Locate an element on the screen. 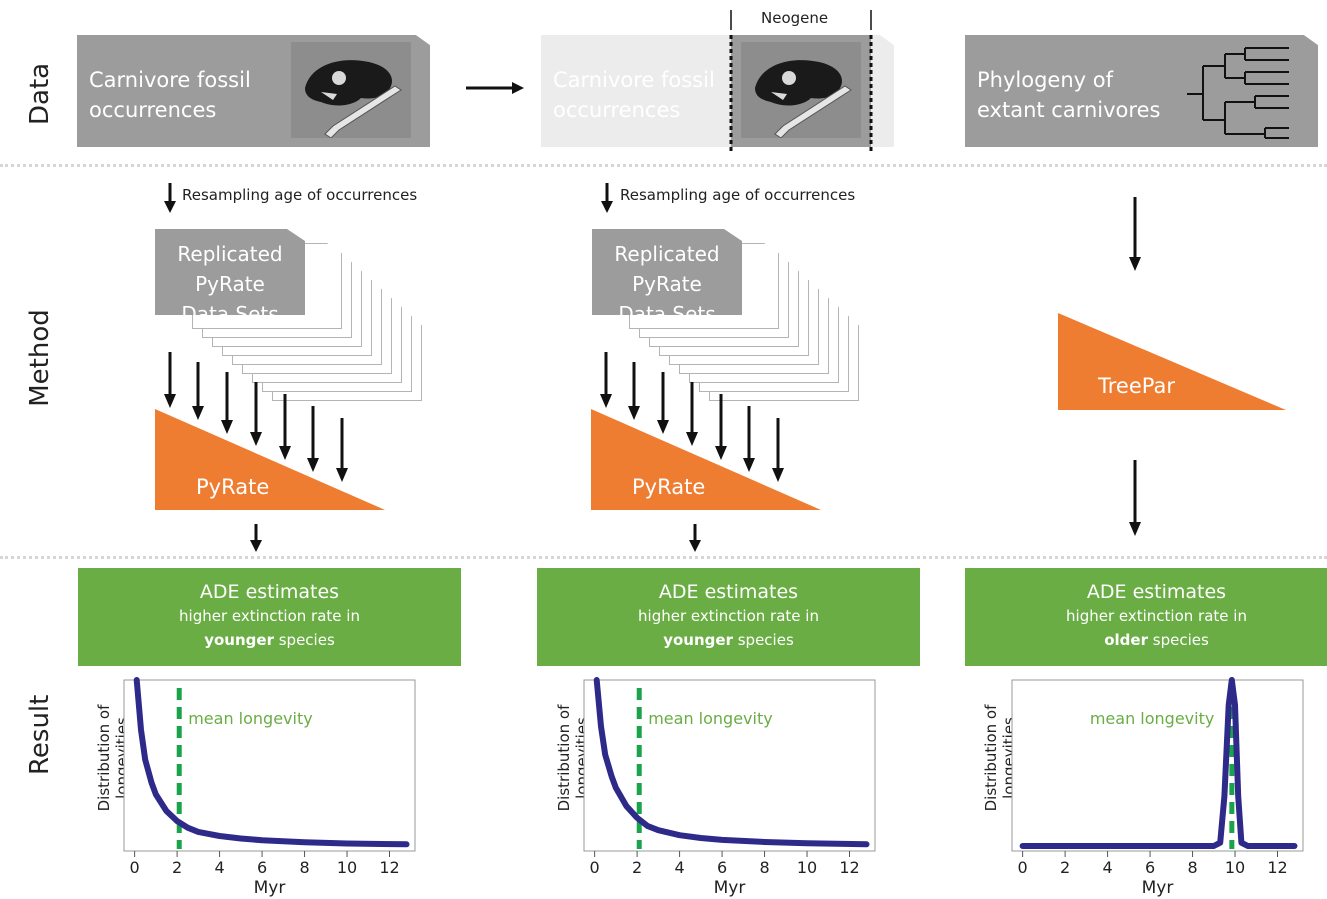 The width and height of the screenshot is (1327, 899). phylogeny-tree-icon is located at coordinates (1238, 93).